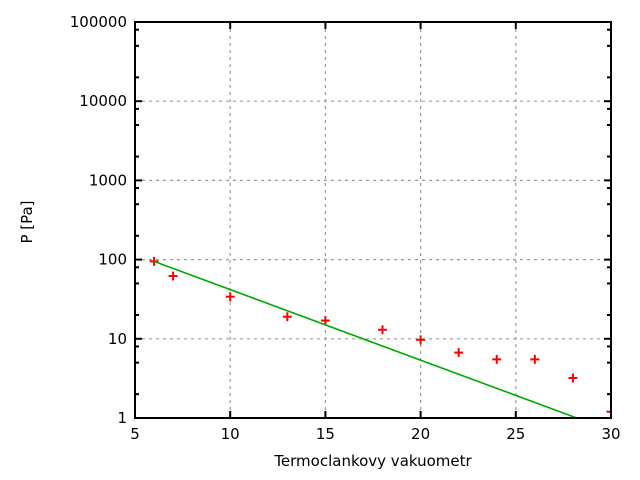 This screenshot has height=480, width=640. I want to click on x-tick-label: 15, so click(325, 434).